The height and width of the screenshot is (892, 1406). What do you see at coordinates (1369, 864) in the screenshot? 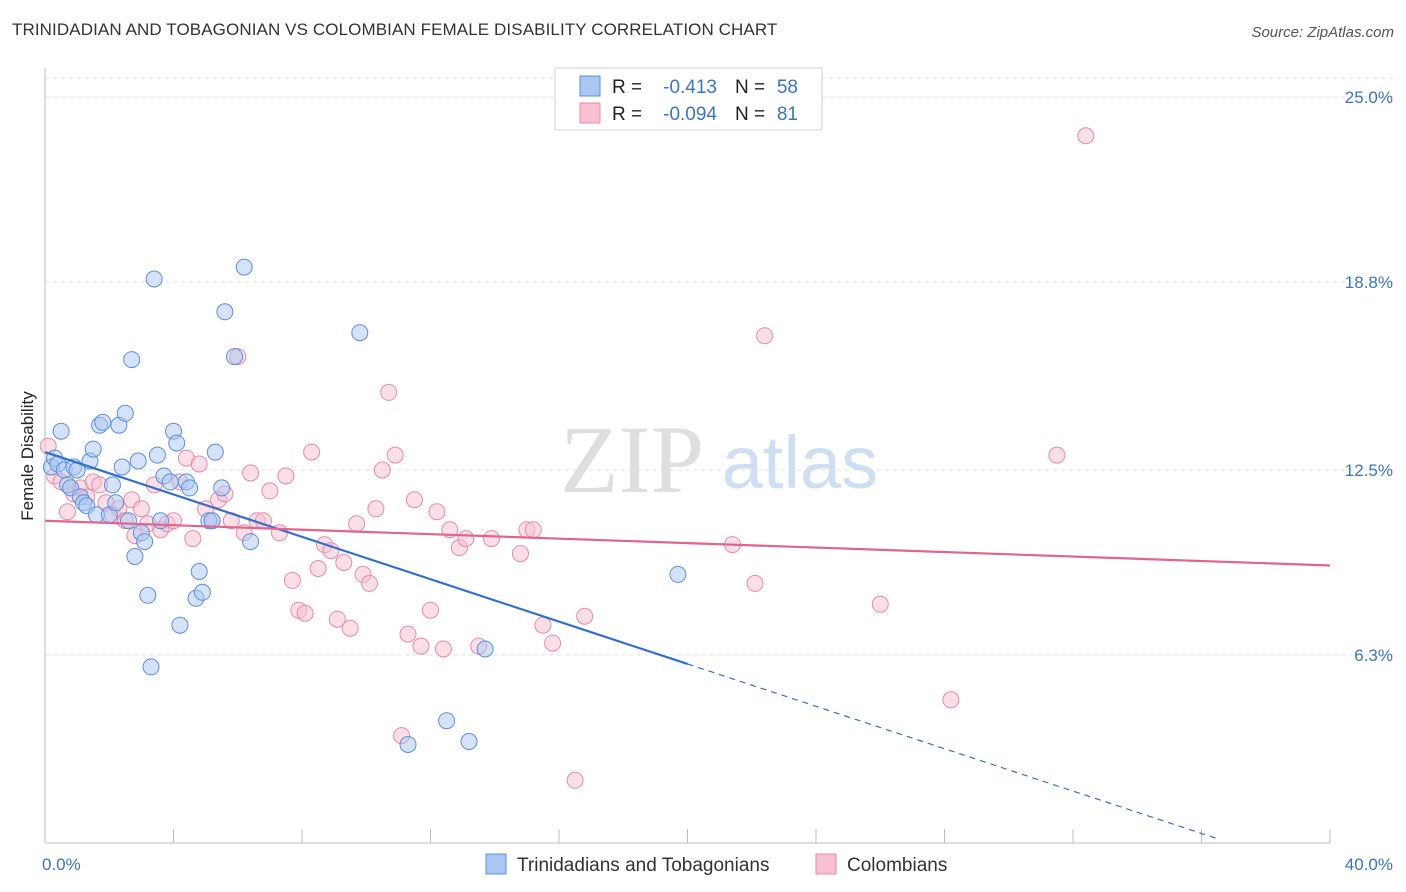
I see `x-tick-label-right: 40.0%` at bounding box center [1369, 864].